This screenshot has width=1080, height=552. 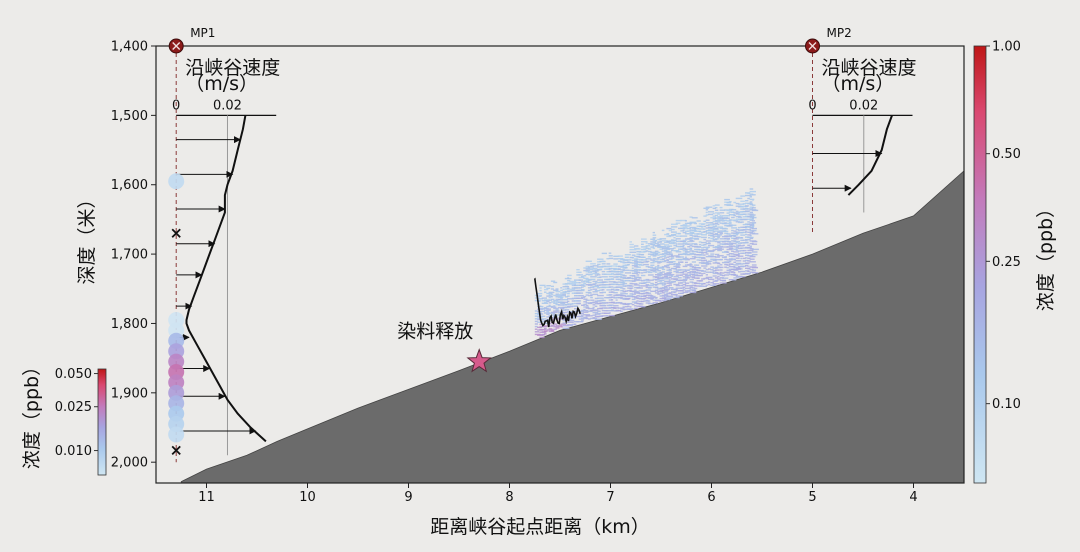 I want to click on colorbar-right: 1.00 0.50 0.25 0.10 浓度（ppb）, so click(x=1015, y=262).